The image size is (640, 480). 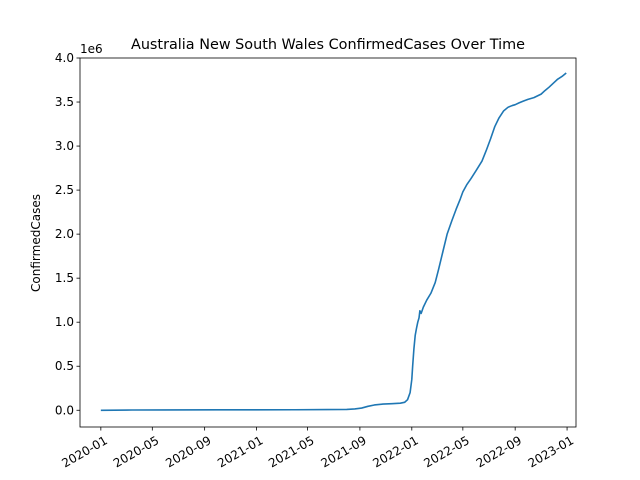 I want to click on y-tick-label: 3.5, so click(x=64, y=102).